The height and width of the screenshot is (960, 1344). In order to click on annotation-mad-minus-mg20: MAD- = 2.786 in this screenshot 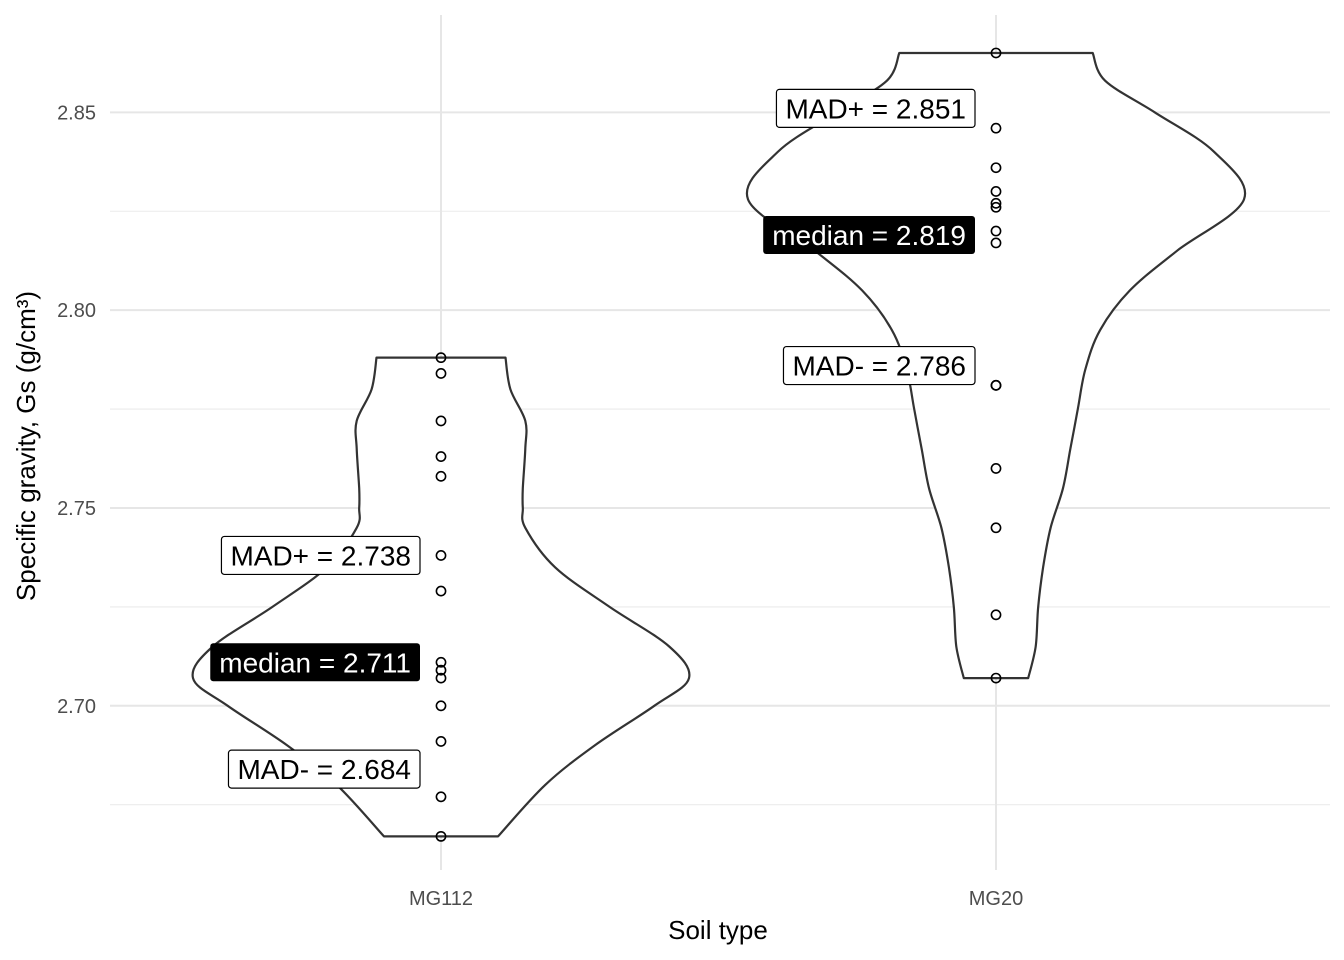, I will do `click(879, 365)`.